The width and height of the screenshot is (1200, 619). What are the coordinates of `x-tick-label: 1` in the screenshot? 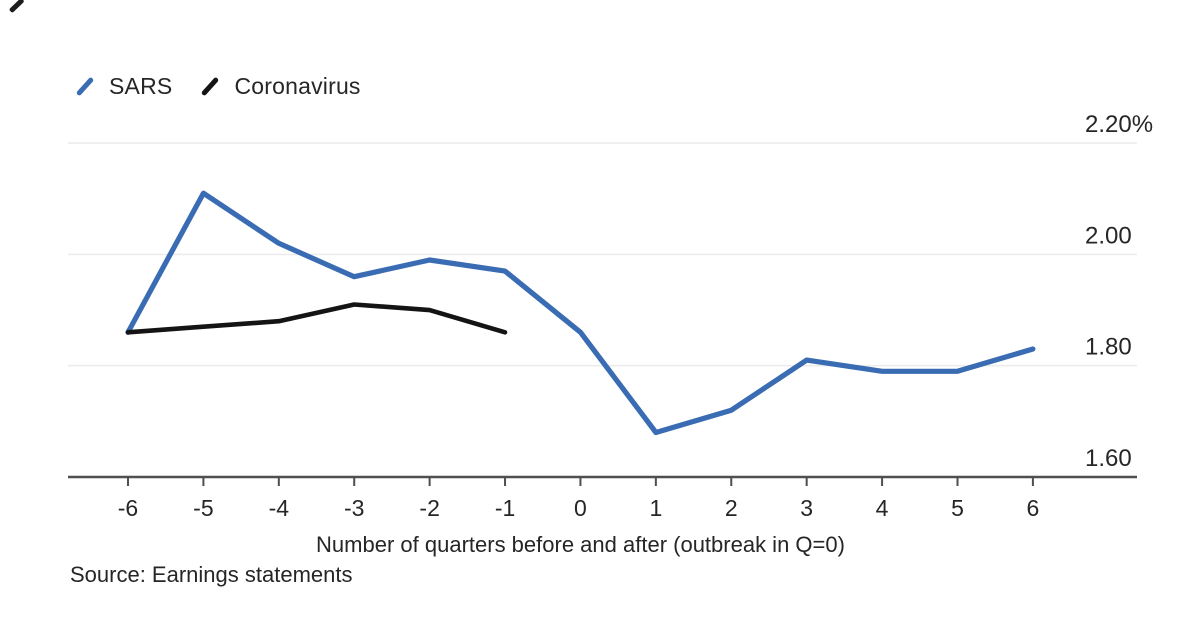 It's located at (655, 508).